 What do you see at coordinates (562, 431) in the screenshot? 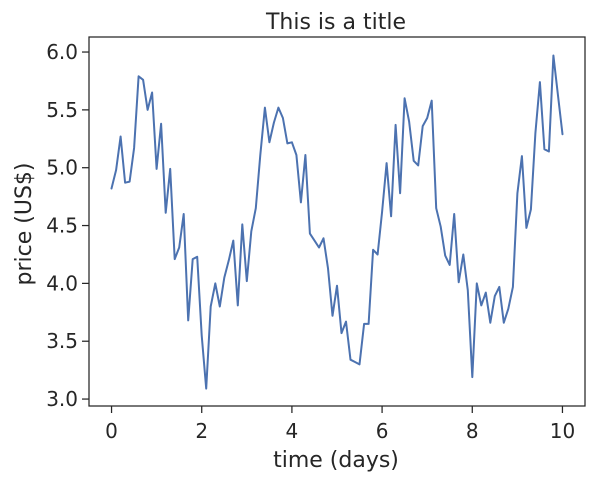
I see `x-tick-label: 10` at bounding box center [562, 431].